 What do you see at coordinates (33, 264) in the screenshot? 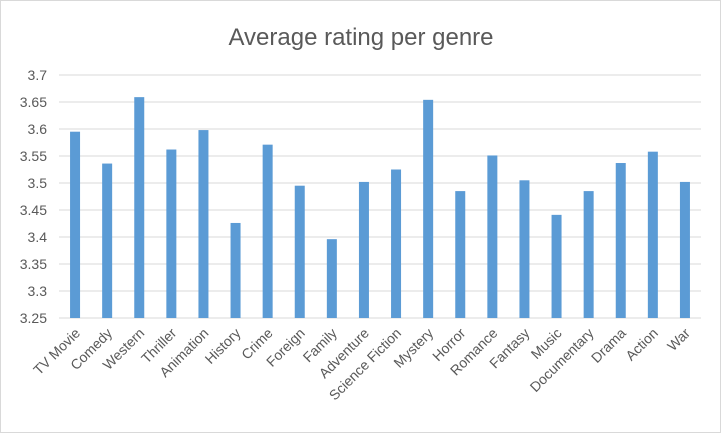
I see `y-tick-label: 3.35` at bounding box center [33, 264].